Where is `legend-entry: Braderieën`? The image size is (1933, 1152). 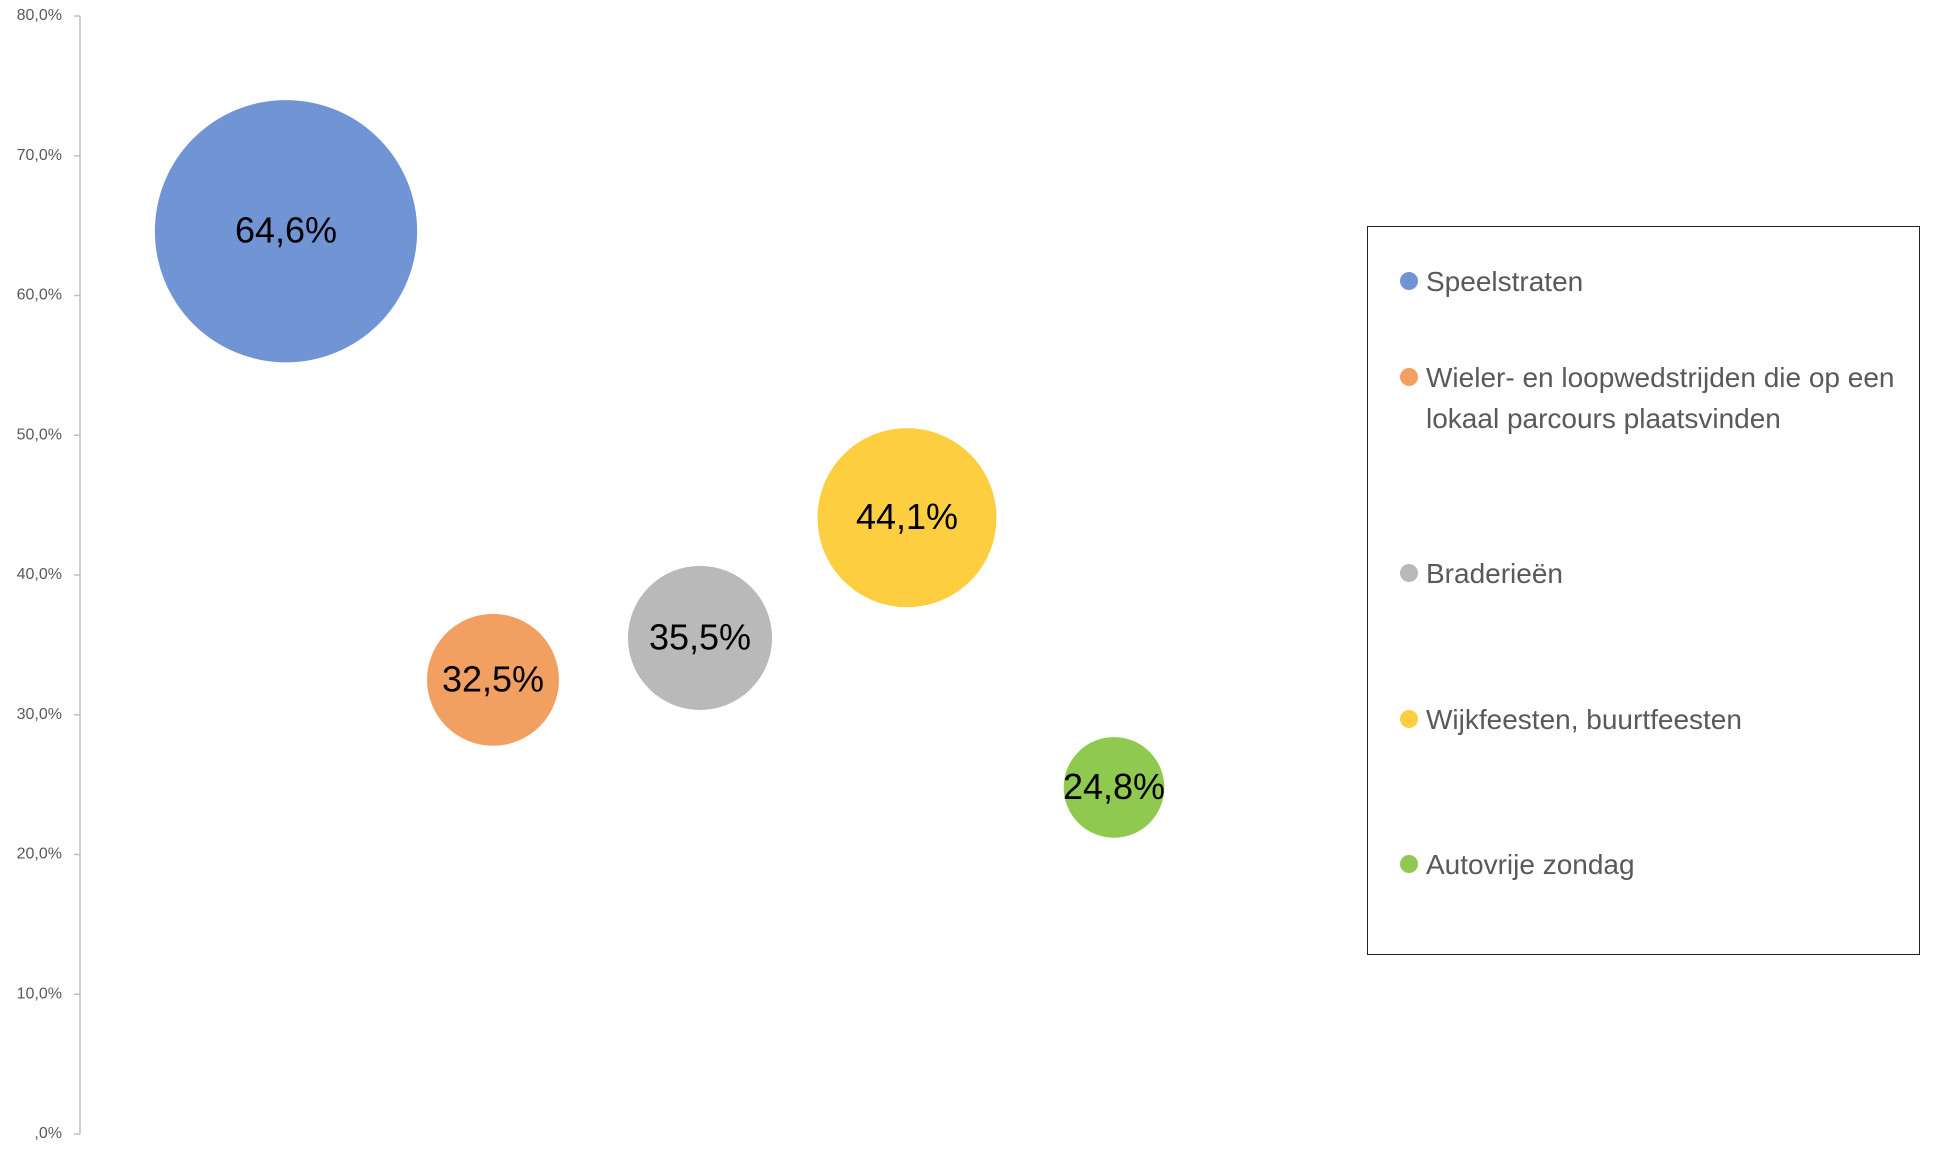 legend-entry: Braderieën is located at coordinates (1650, 573).